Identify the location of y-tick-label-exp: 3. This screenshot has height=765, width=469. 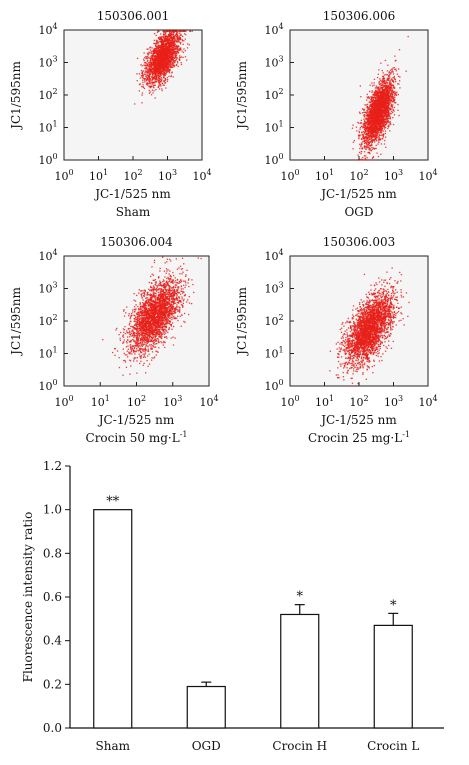
(280, 59).